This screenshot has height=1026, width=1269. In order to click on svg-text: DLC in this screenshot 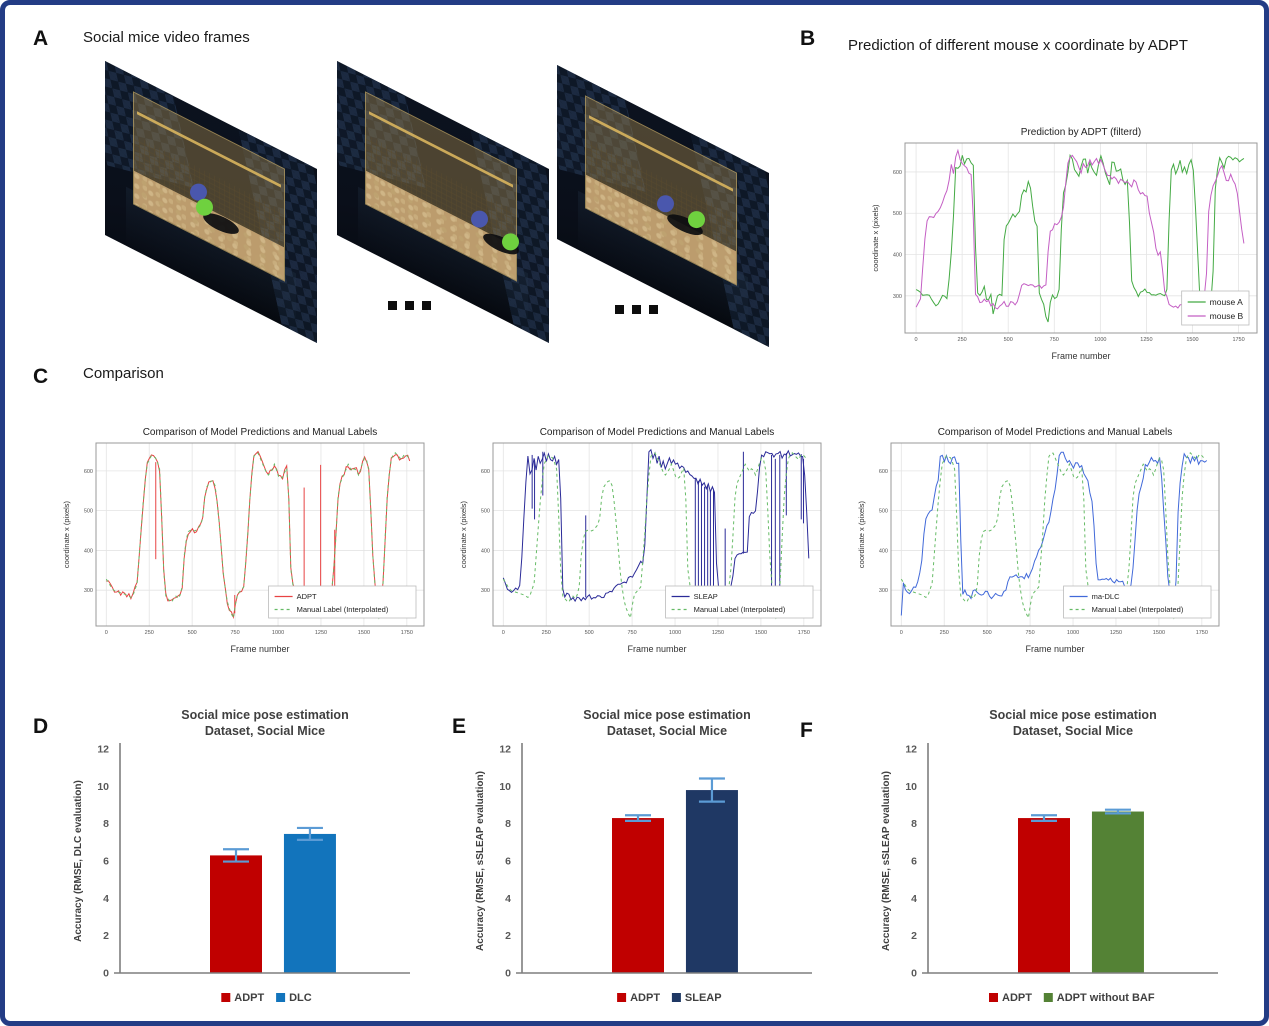, I will do `click(300, 998)`.